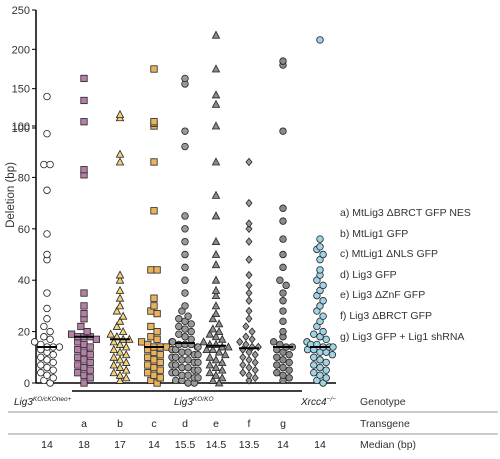 This screenshot has height=459, width=500. Describe the element at coordinates (386, 315) in the screenshot. I see `legend-item-f: f) Lig3 ΔBRCT GFP` at that location.